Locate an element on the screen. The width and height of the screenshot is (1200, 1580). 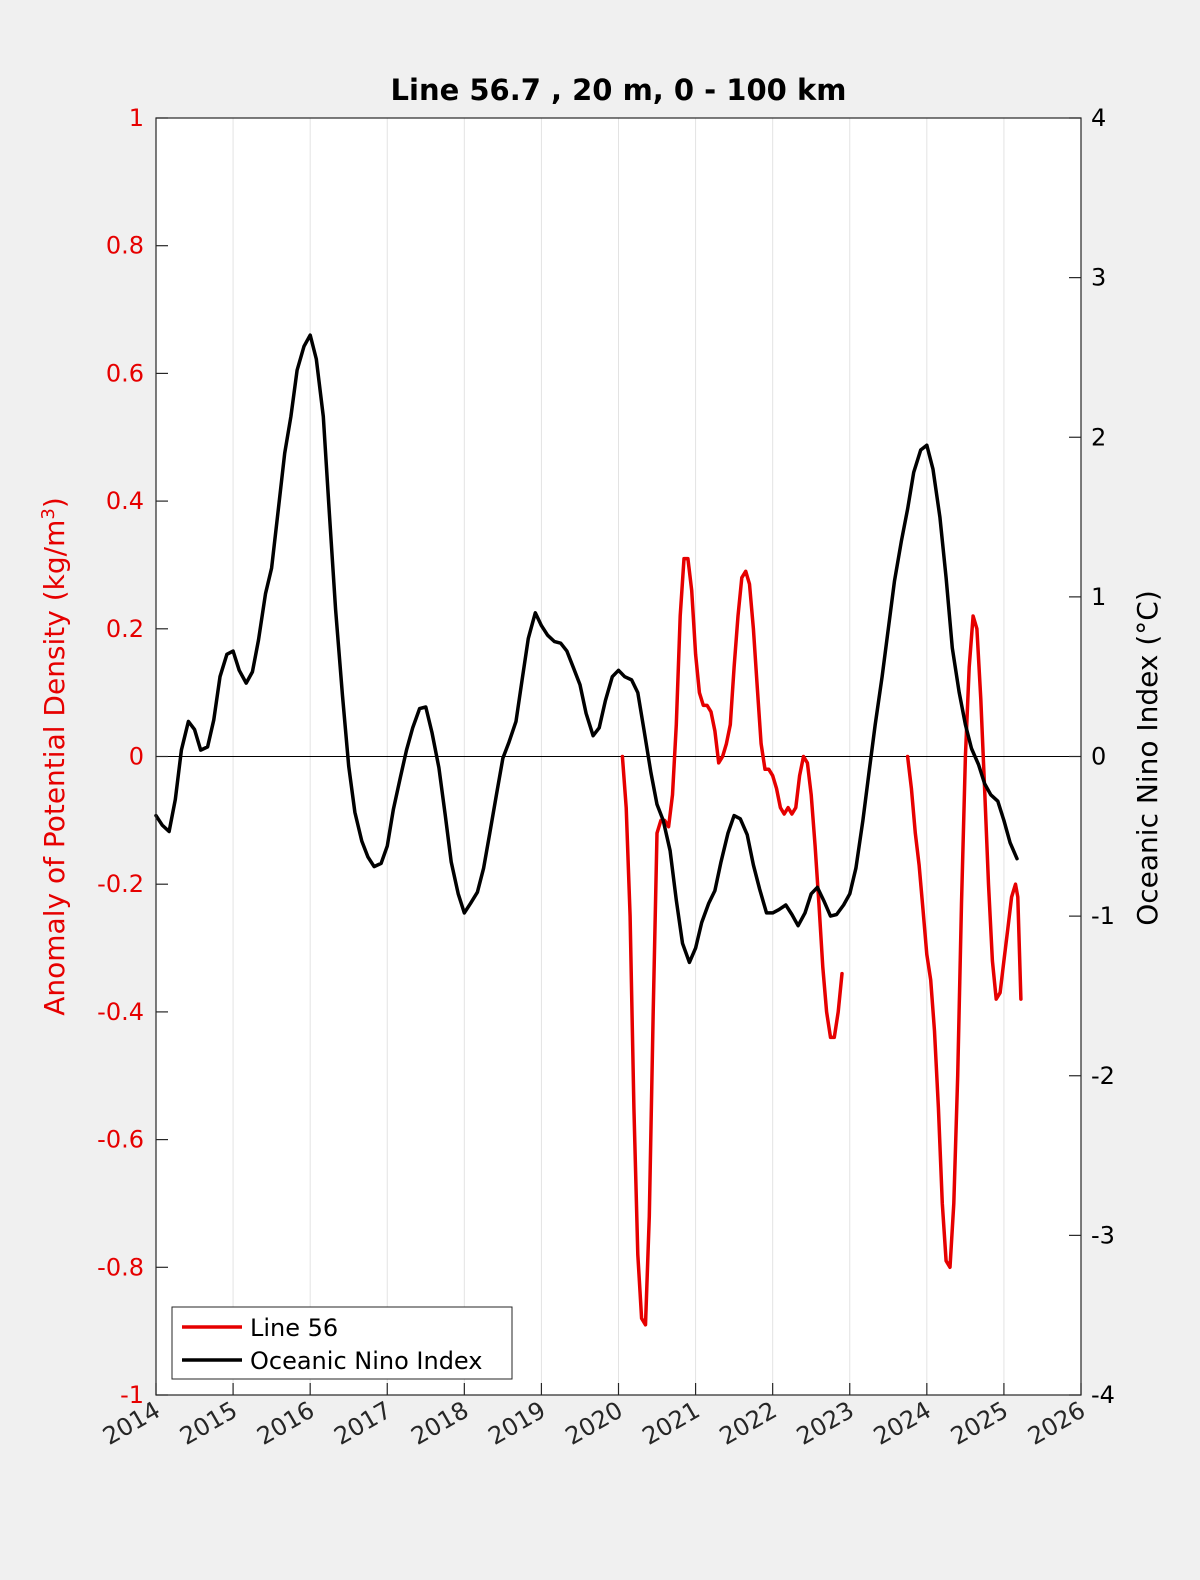
legend-box is located at coordinates (342, 1343).